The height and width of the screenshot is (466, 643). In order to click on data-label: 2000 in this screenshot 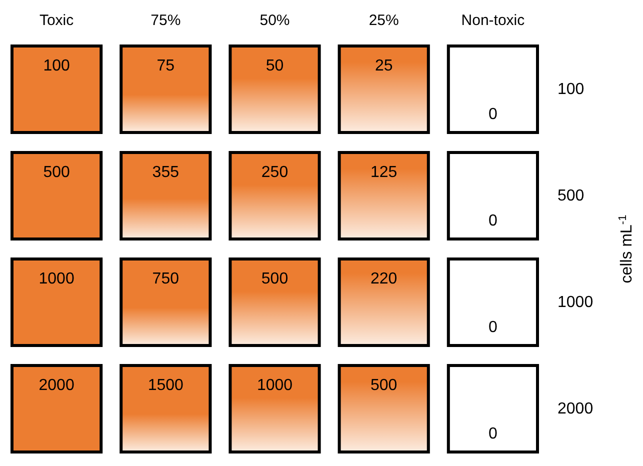, I will do `click(56, 385)`.